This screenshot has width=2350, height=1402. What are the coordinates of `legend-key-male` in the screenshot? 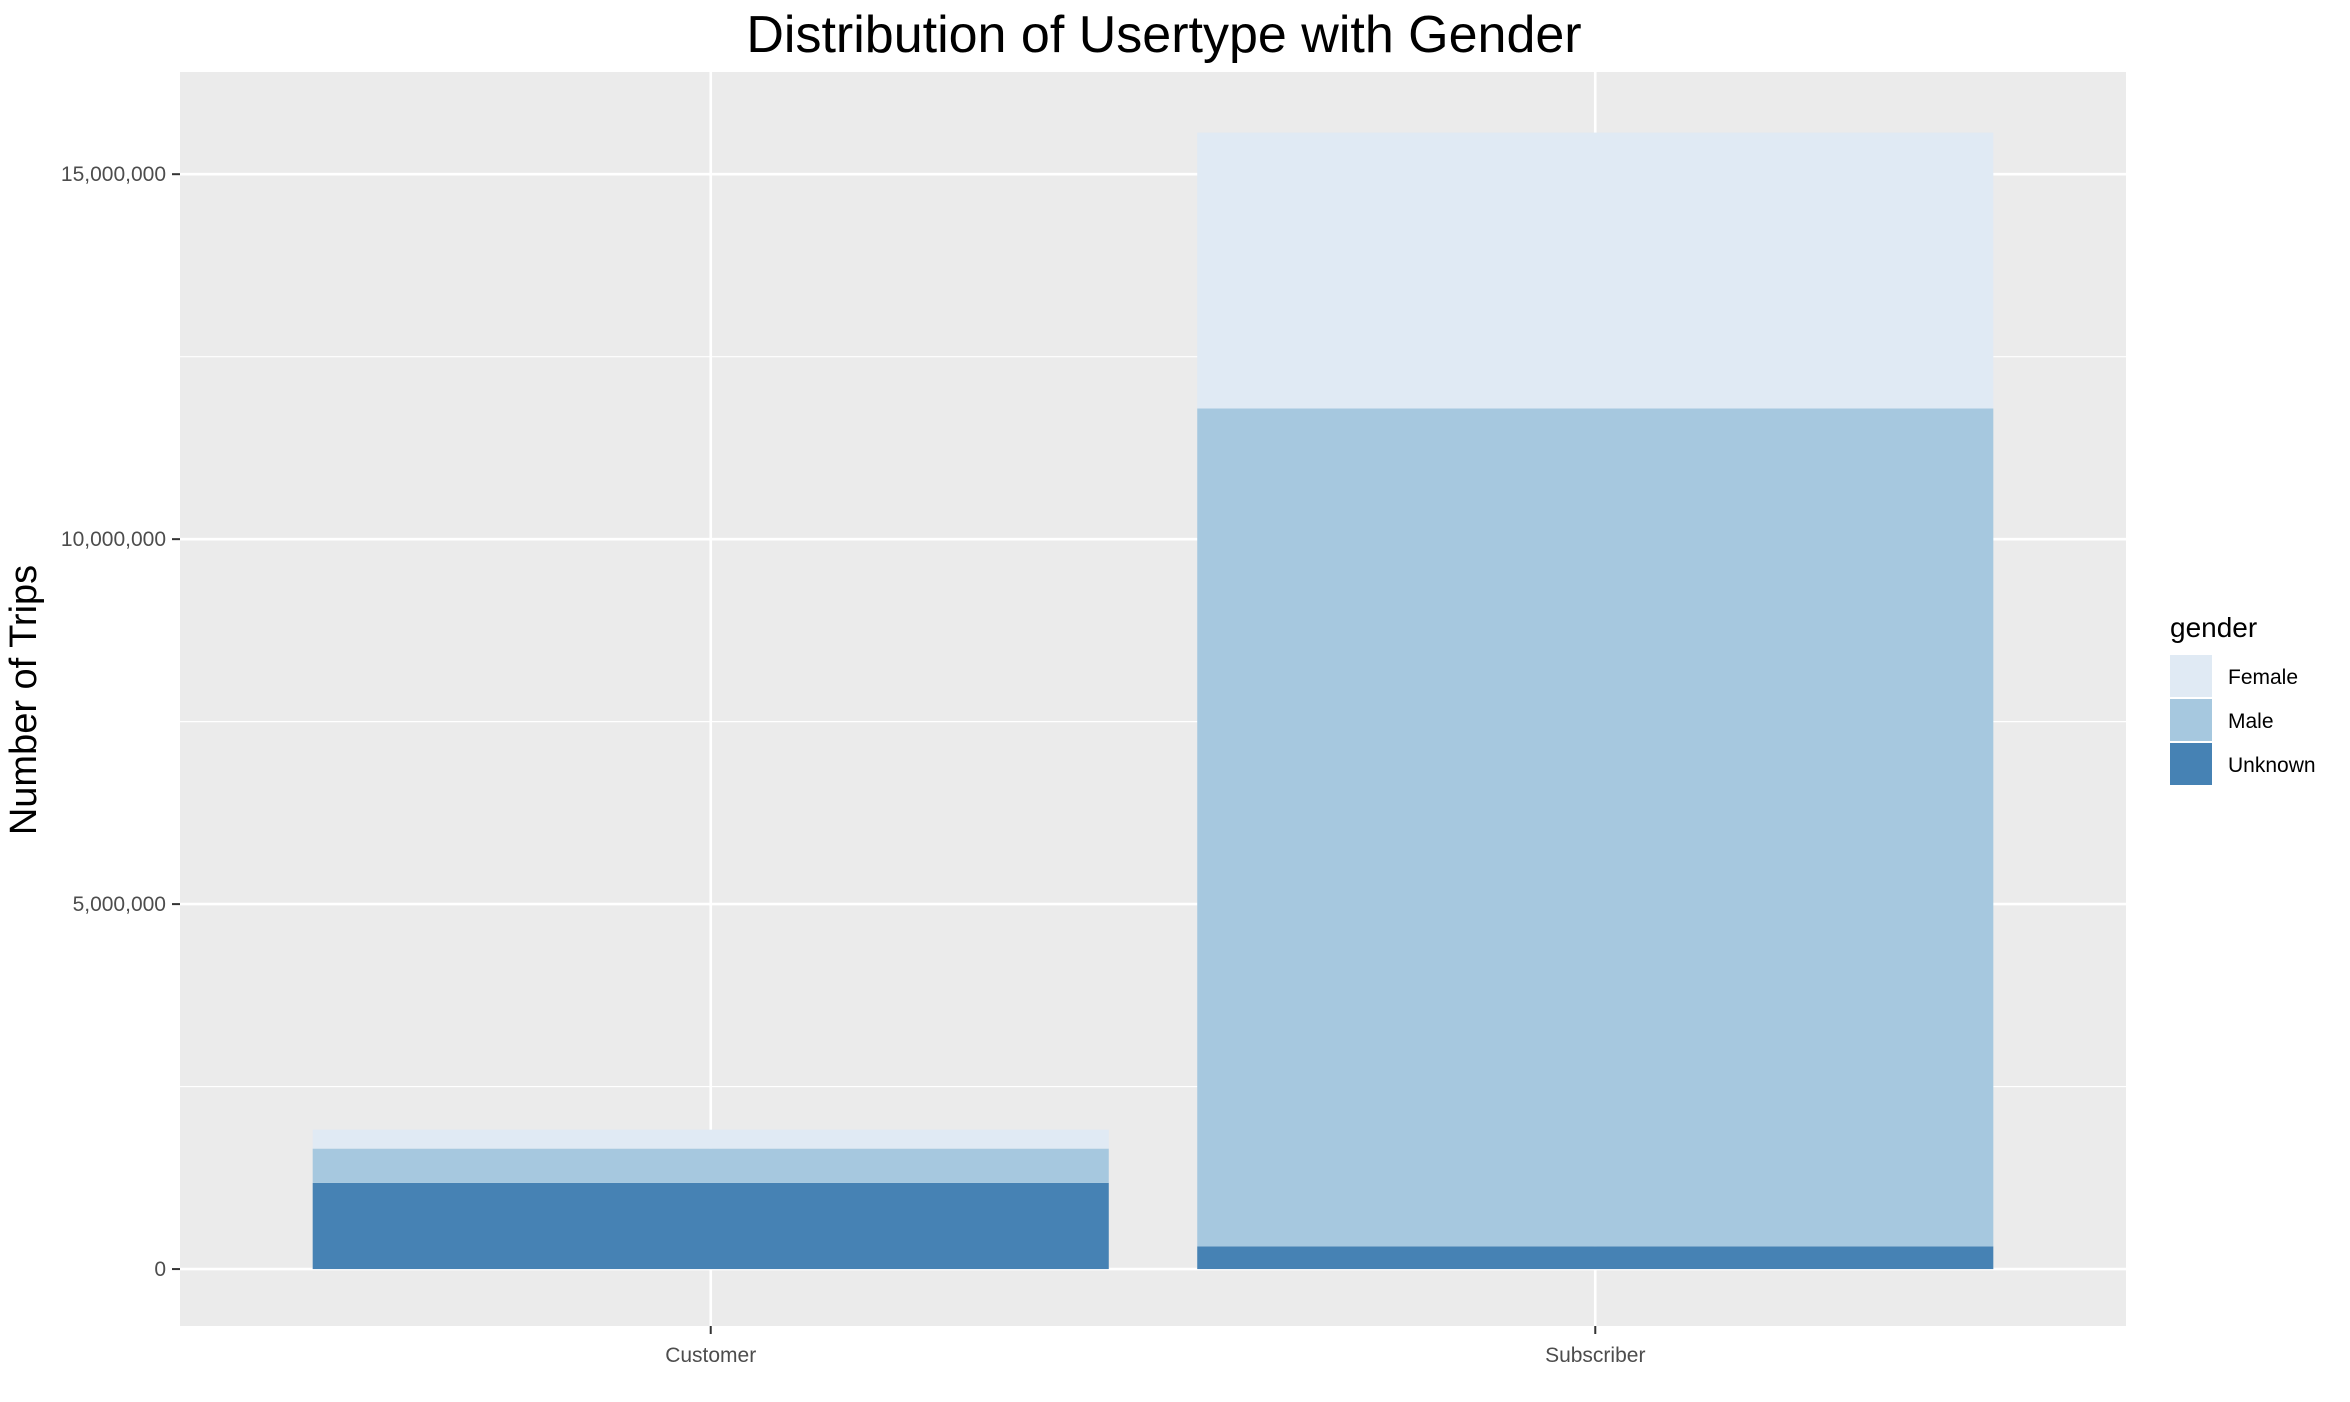 It's located at (2191, 720).